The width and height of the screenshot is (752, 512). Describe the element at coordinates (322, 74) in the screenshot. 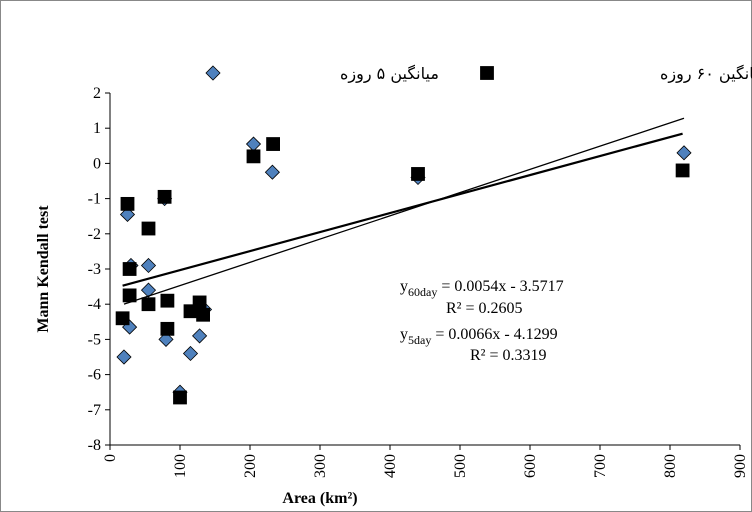

I see `legend-item: میانگین ۵ روزه` at that location.